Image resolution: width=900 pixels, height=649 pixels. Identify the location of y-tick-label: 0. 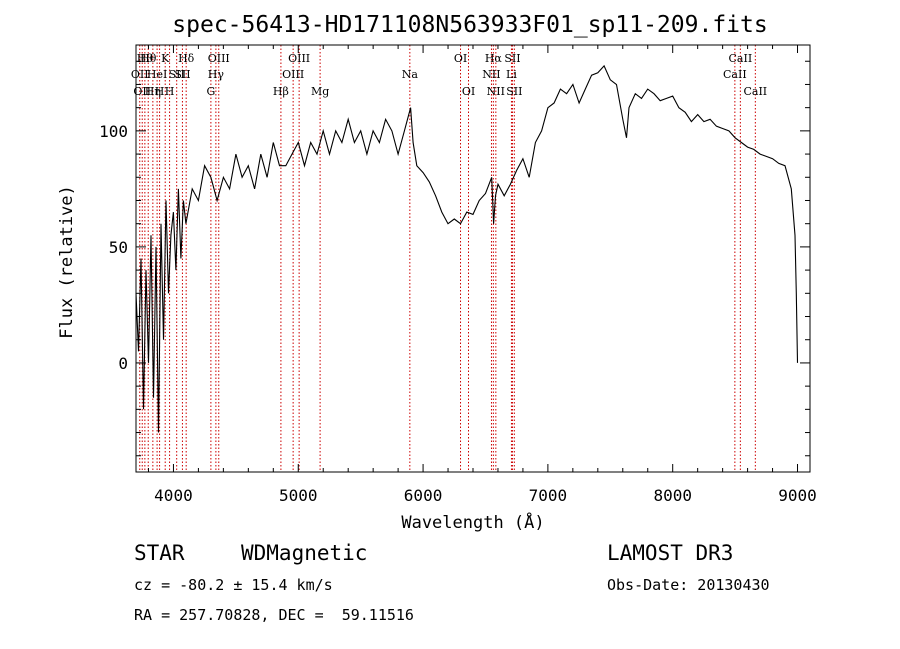
(123, 363).